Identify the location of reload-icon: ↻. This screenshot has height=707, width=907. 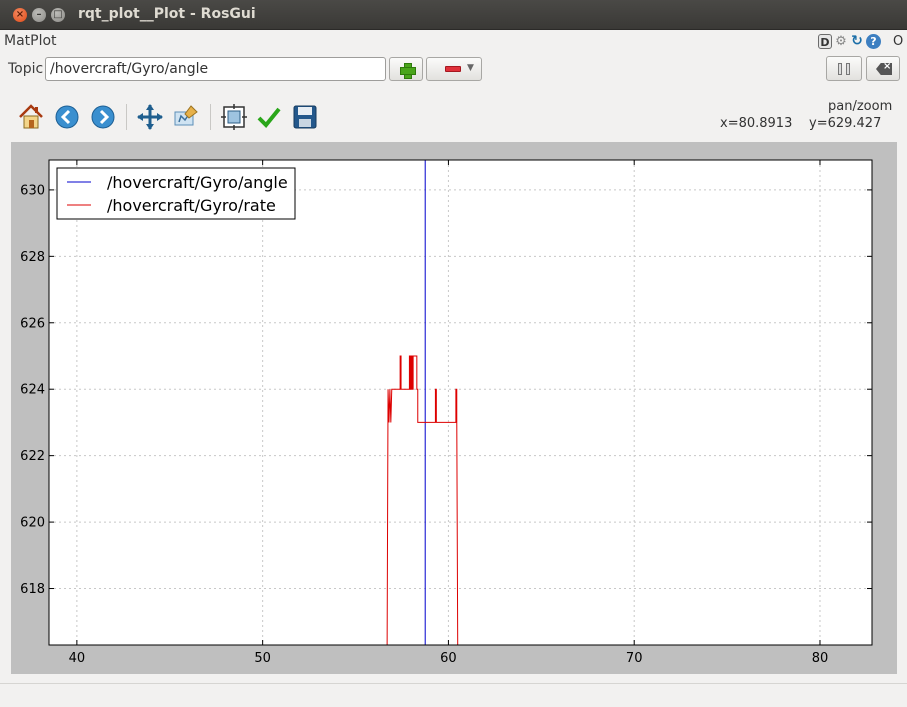
(857, 41).